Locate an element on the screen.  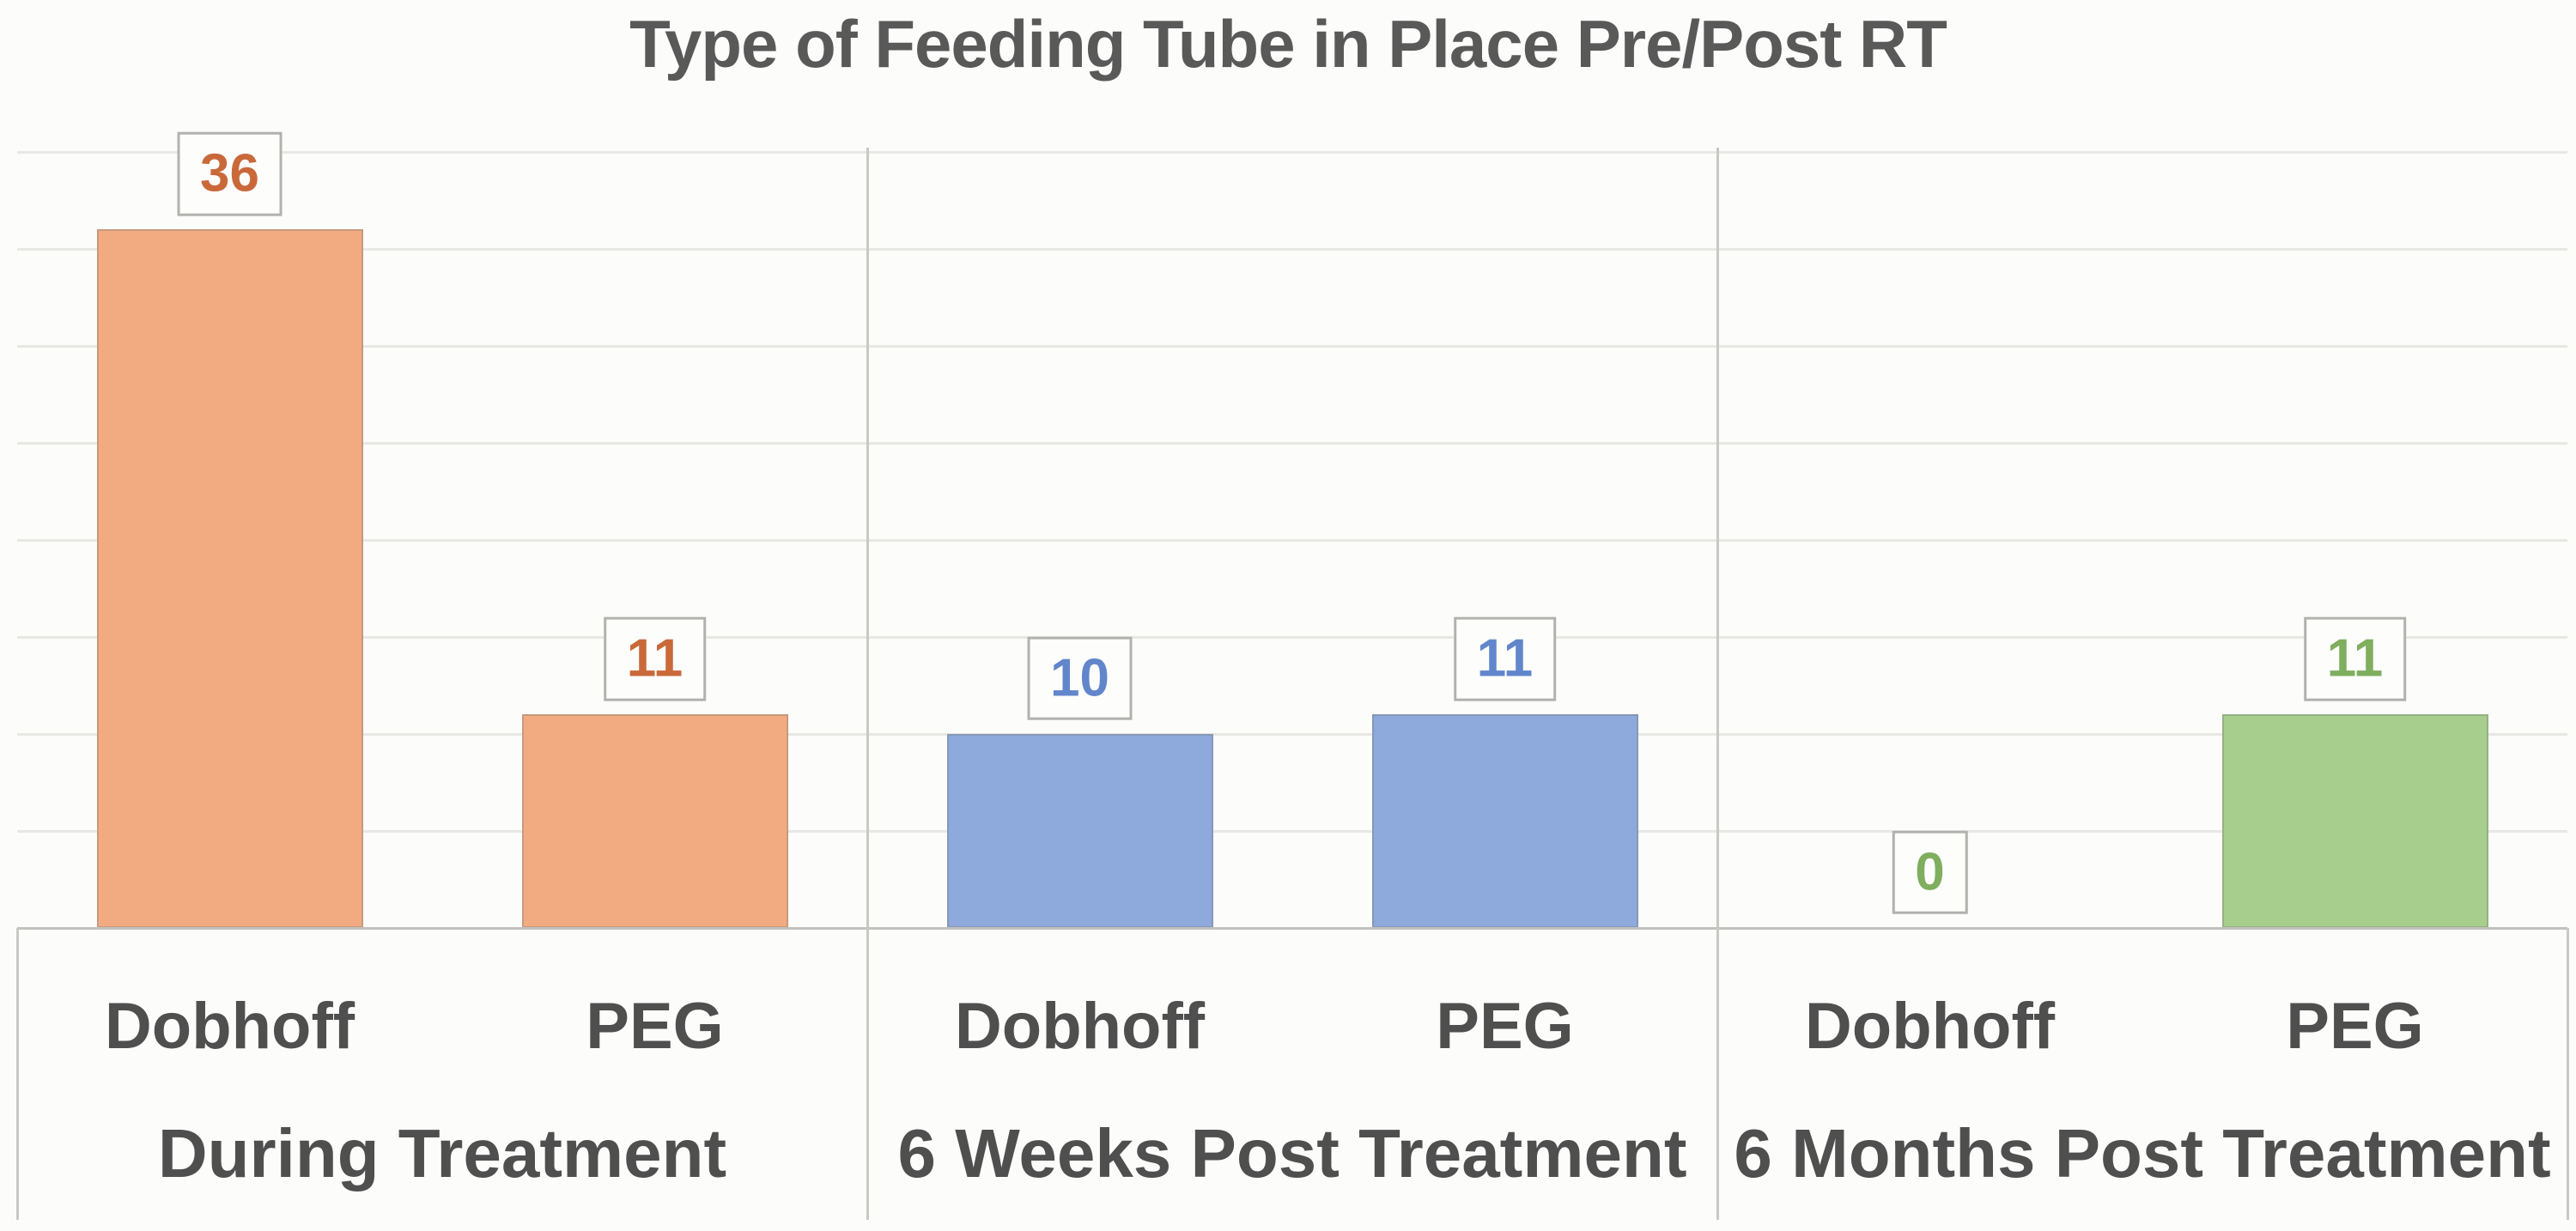
value-label: 0 is located at coordinates (1930, 872).